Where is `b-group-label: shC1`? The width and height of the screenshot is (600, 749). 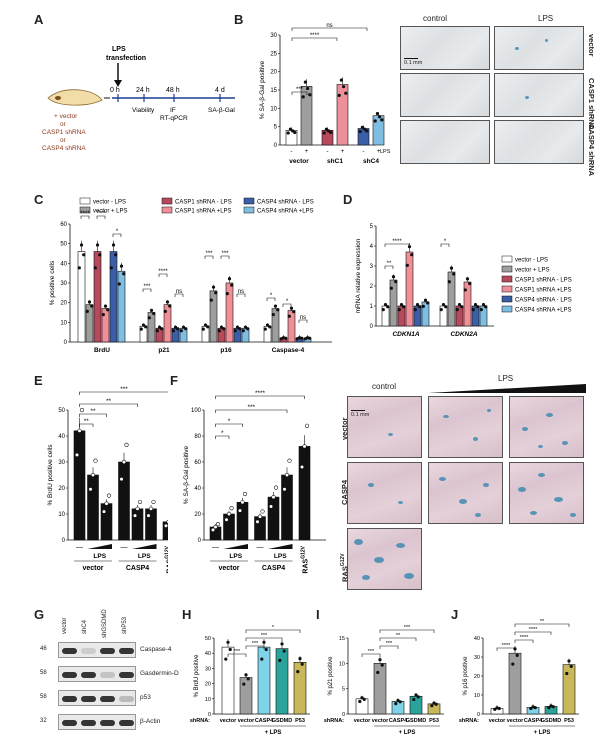
b-group-label: shC1 is located at coordinates (335, 161).